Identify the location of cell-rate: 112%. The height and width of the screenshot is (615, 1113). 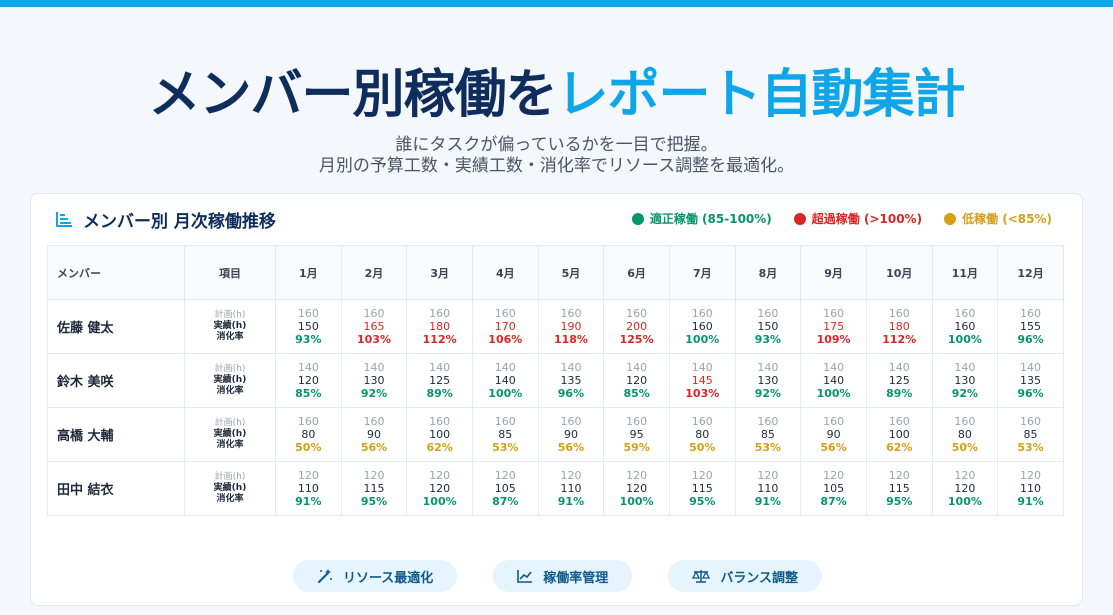
(899, 339).